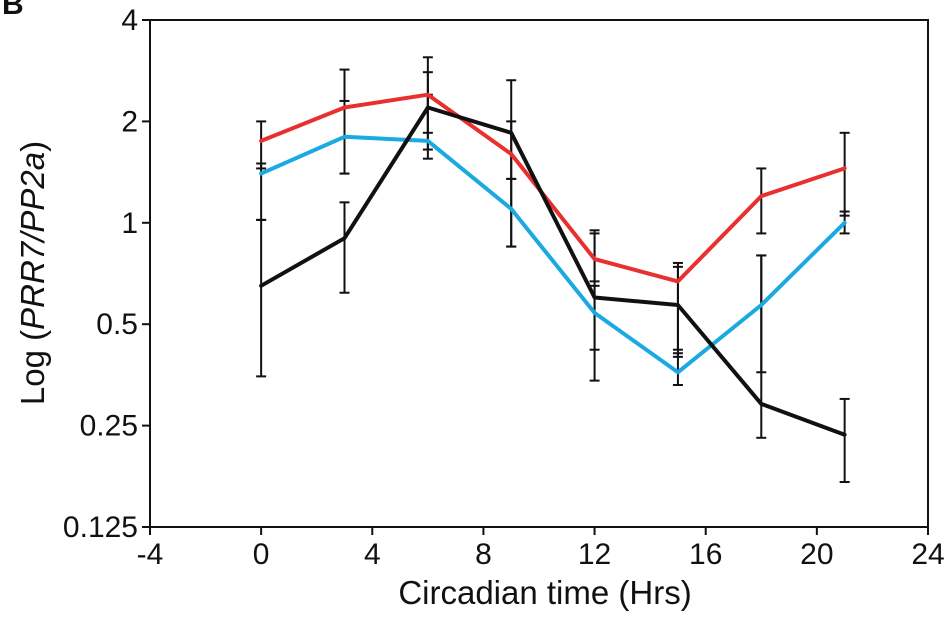 Image resolution: width=950 pixels, height=622 pixels. Describe the element at coordinates (32, 146) in the screenshot. I see `y-axis-title-suffix: )` at that location.